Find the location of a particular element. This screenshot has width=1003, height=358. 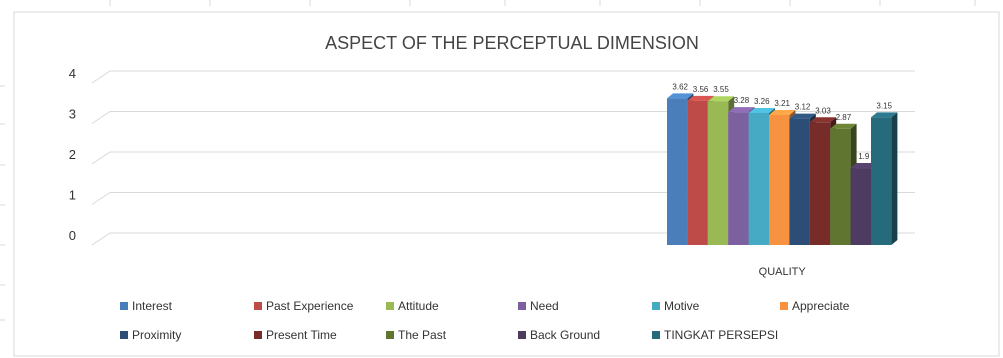

legend-item: Proximity is located at coordinates (150, 335).